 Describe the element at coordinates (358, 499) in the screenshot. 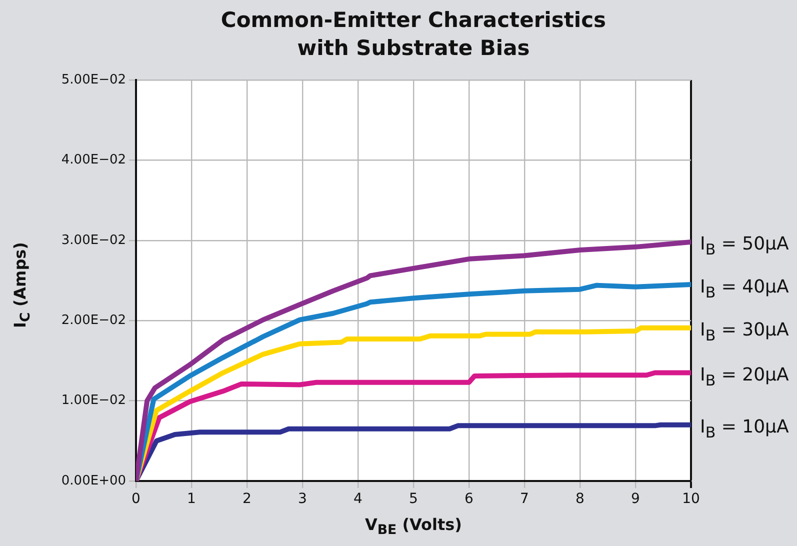

I see `x-tick-label: 4` at that location.